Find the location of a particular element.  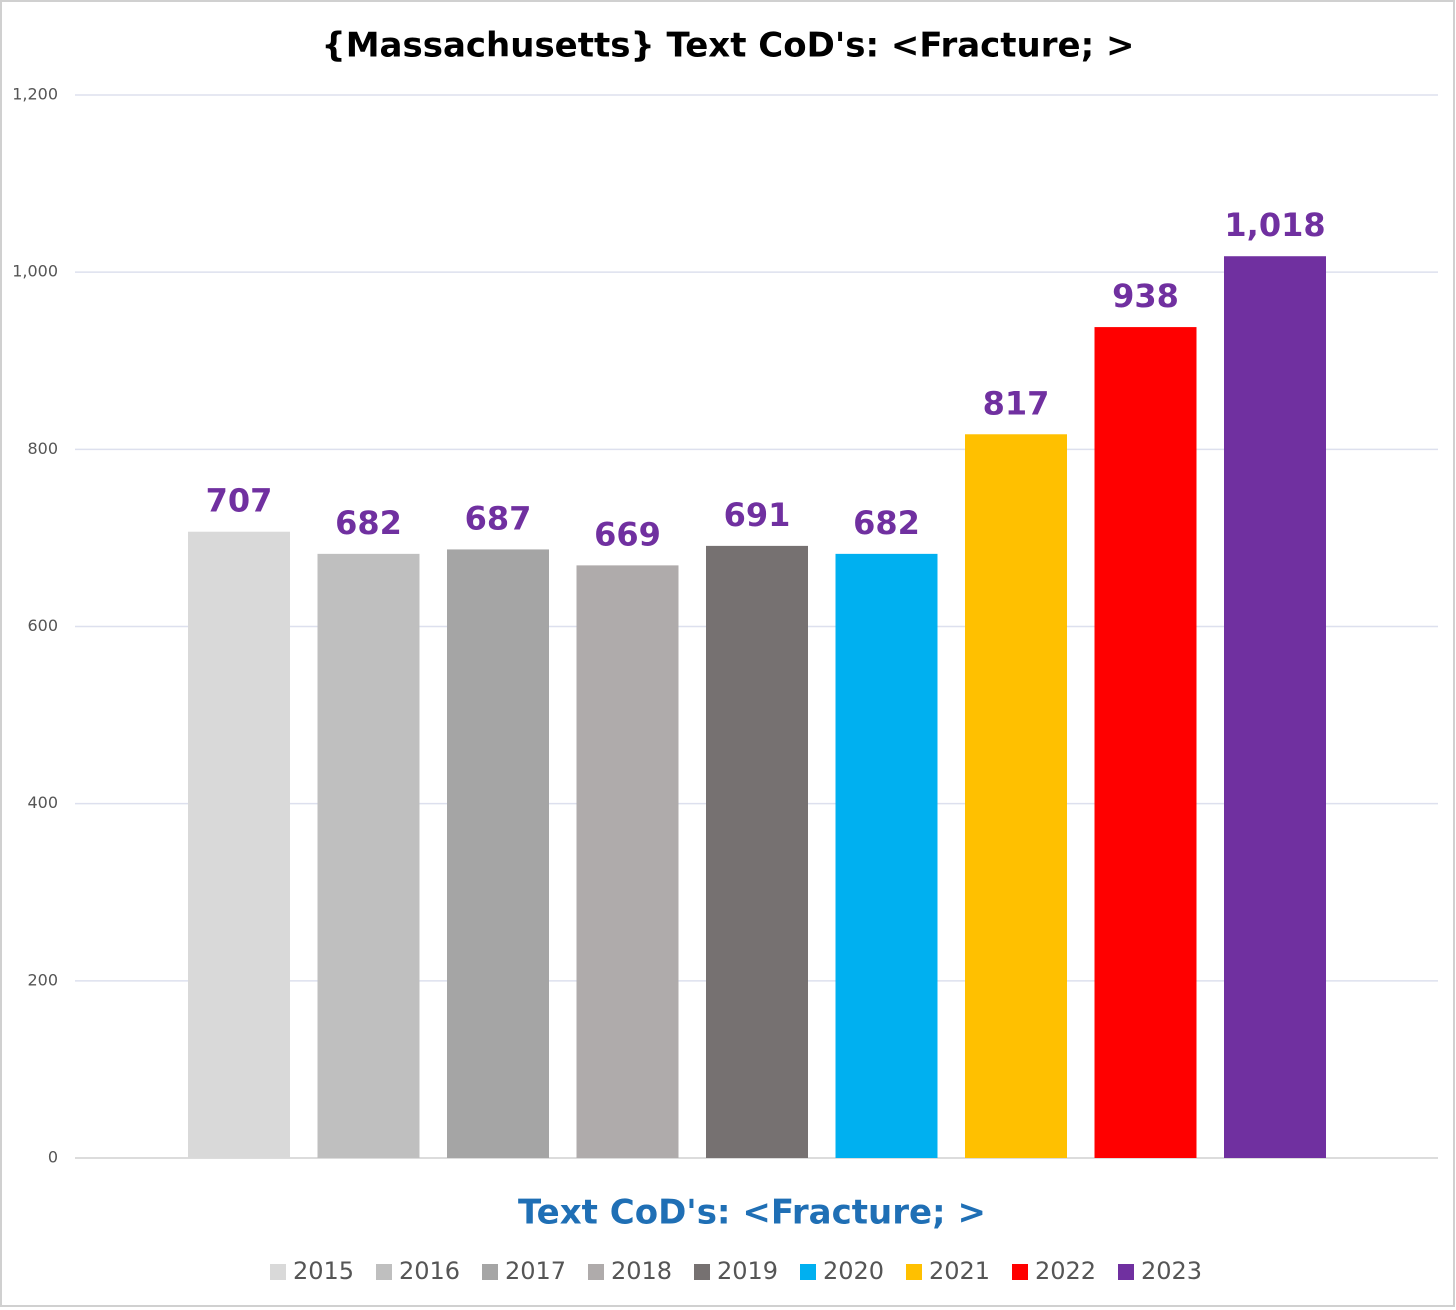

y-tick-label: 200 is located at coordinates (42, 979).